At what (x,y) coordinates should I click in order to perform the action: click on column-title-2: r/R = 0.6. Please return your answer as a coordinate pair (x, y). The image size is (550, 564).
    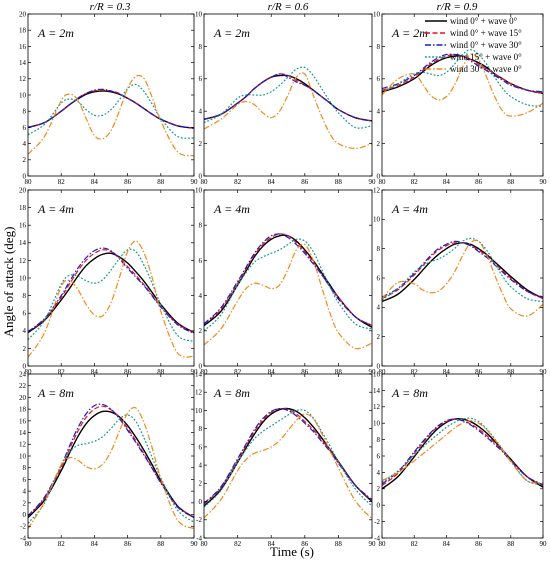
    Looking at the image, I should click on (288, 7).